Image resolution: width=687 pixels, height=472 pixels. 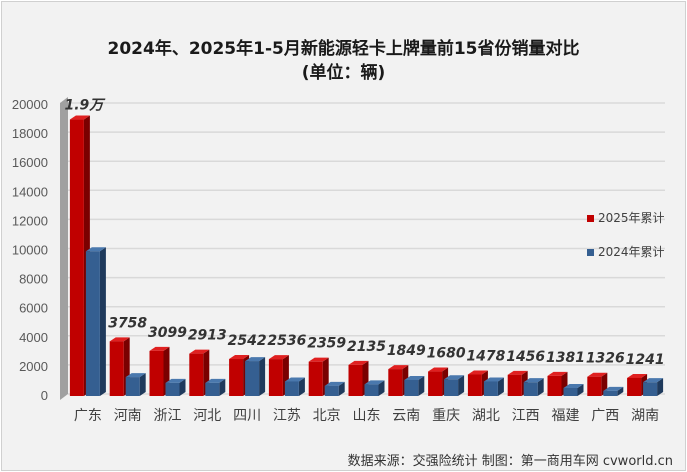 What do you see at coordinates (645, 360) in the screenshot?
I see `data-label: 1241` at bounding box center [645, 360].